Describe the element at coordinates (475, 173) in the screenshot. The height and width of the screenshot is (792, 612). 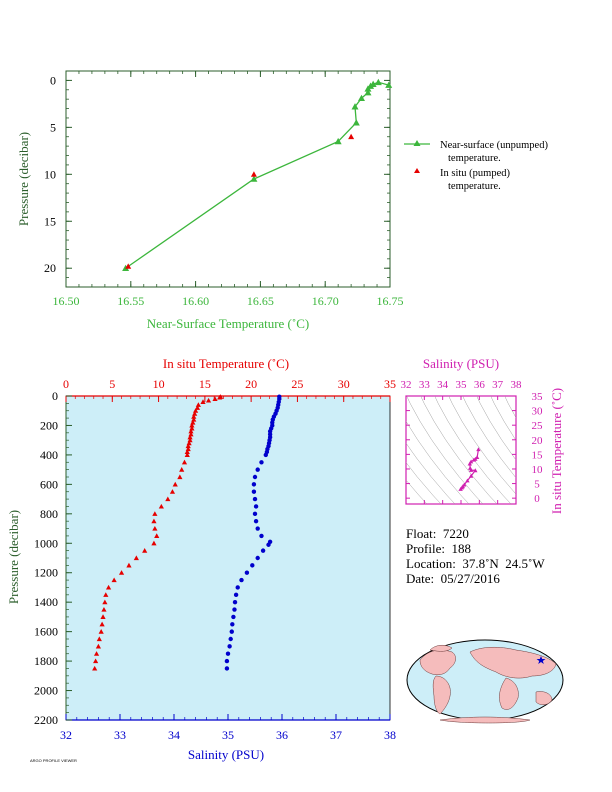
I see `legend-in-situ-line1: In situ (pumped)` at that location.